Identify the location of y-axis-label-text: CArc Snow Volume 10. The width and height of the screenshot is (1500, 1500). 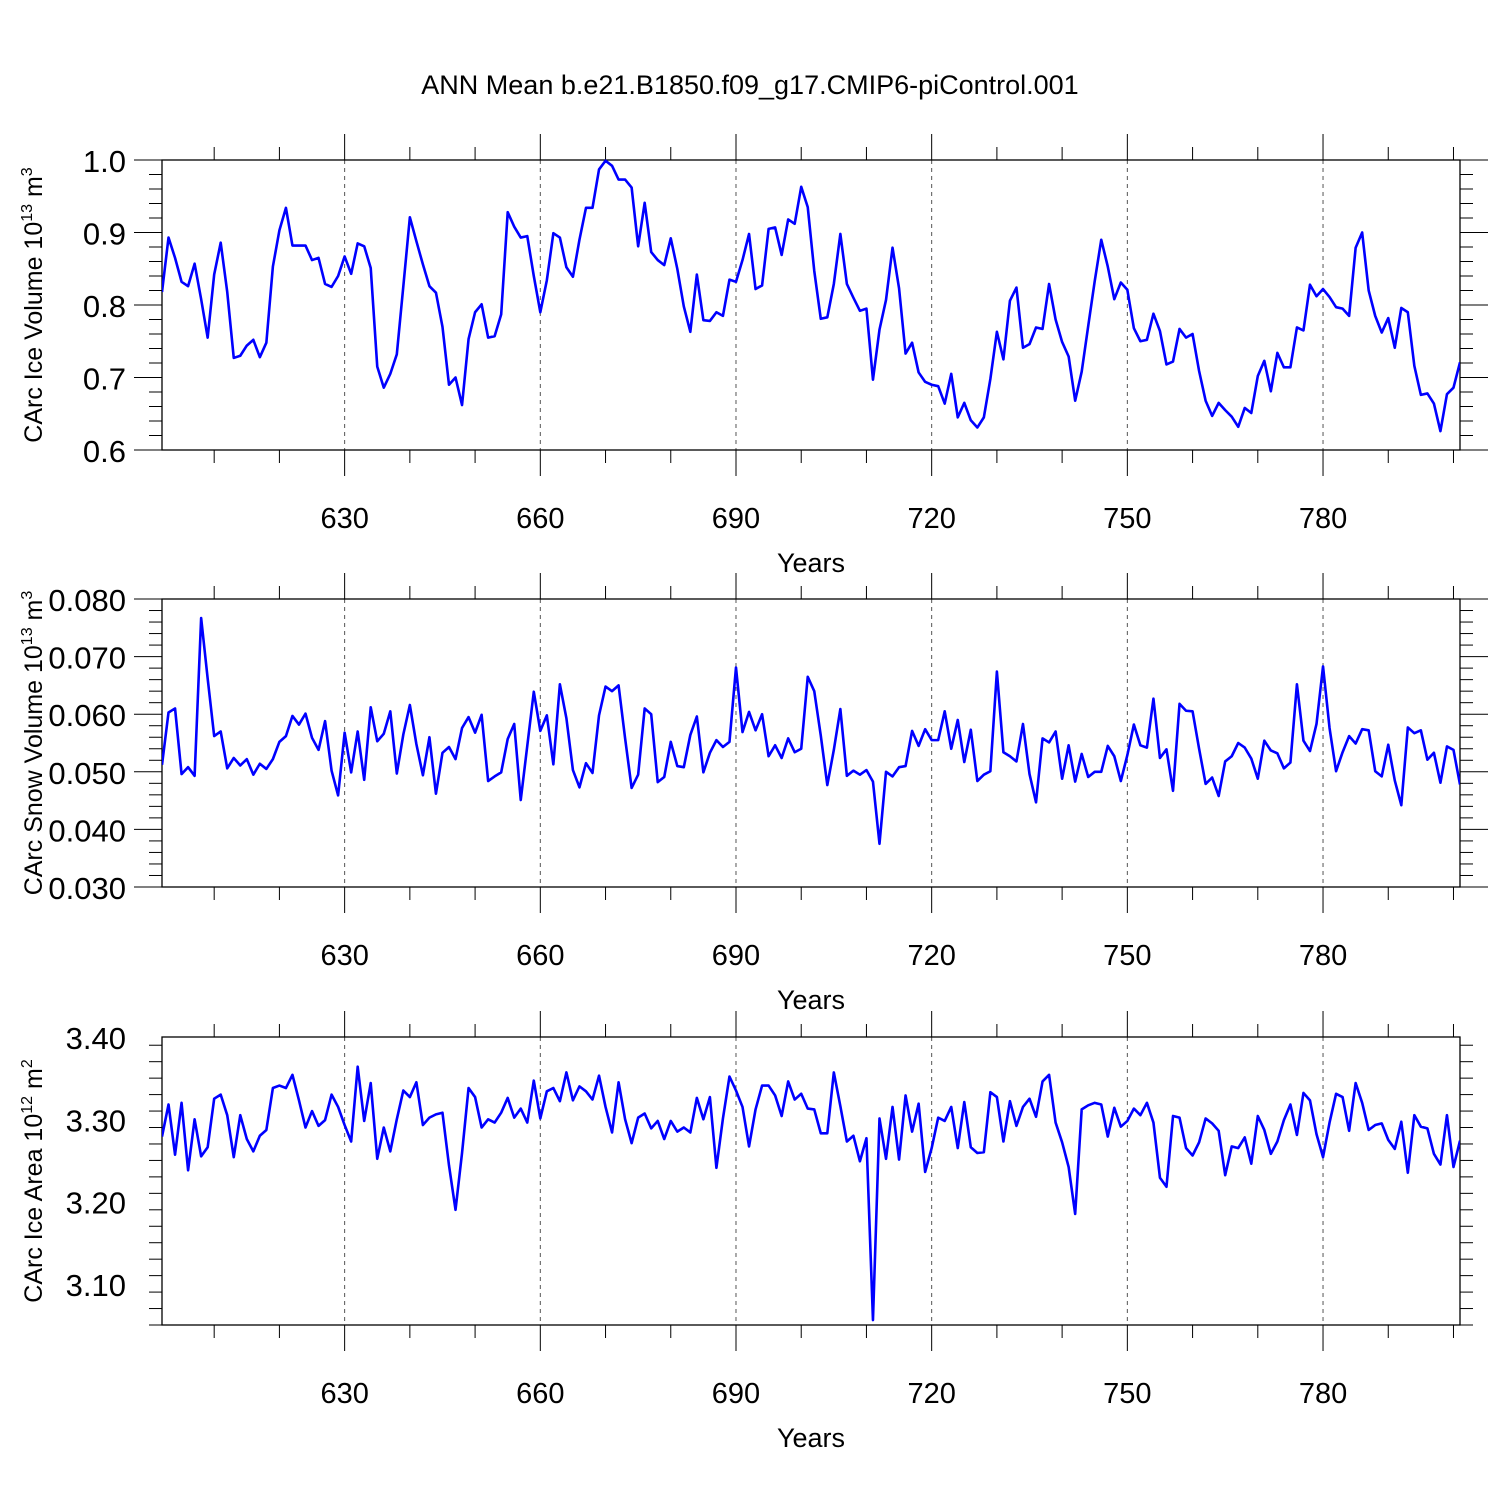
(34, 770).